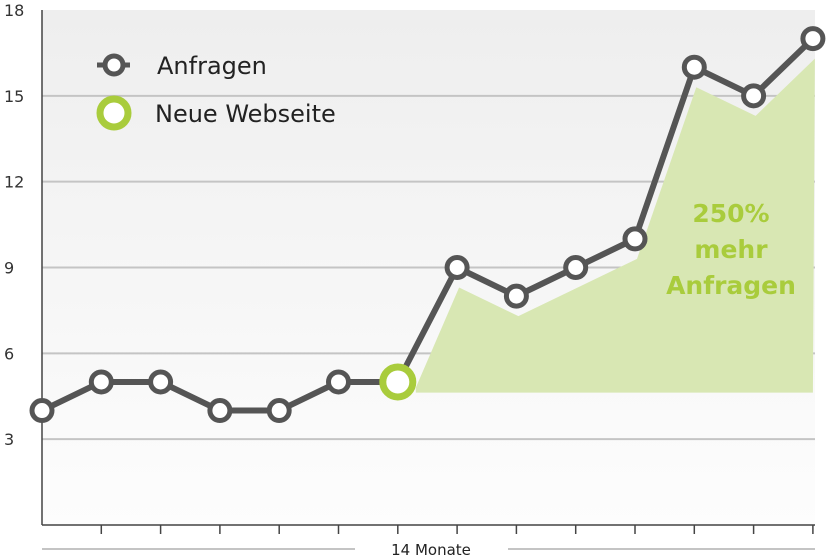 This screenshot has width=840, height=560. I want to click on legend: Anfragen Neue Webseite, so click(216, 91).